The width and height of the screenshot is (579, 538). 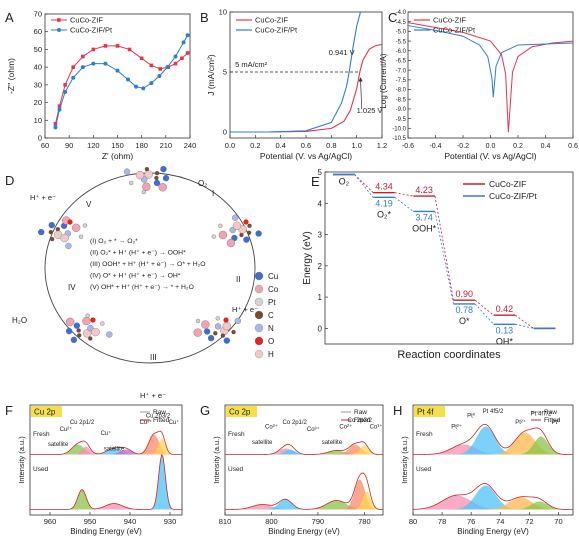 What do you see at coordinates (259, 276) in the screenshot?
I see `legend-swatch` at bounding box center [259, 276].